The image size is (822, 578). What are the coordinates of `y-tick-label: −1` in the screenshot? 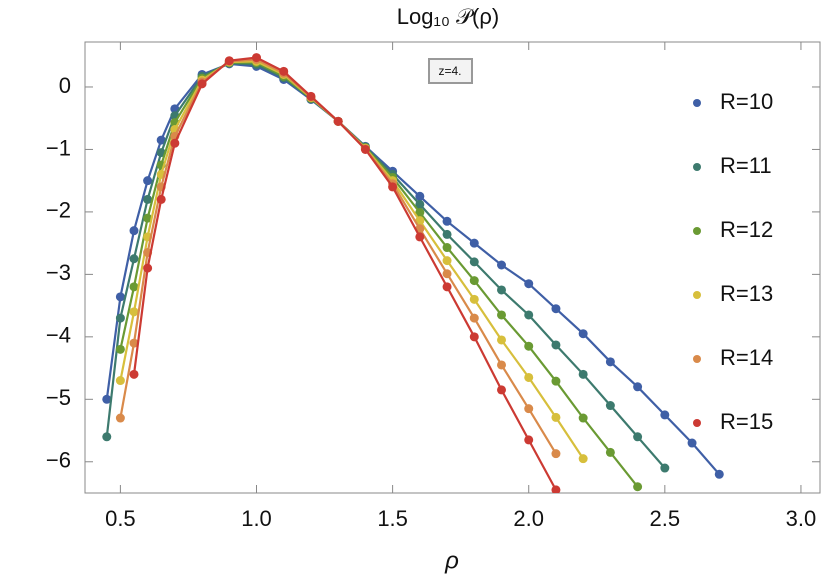 It's located at (58, 147).